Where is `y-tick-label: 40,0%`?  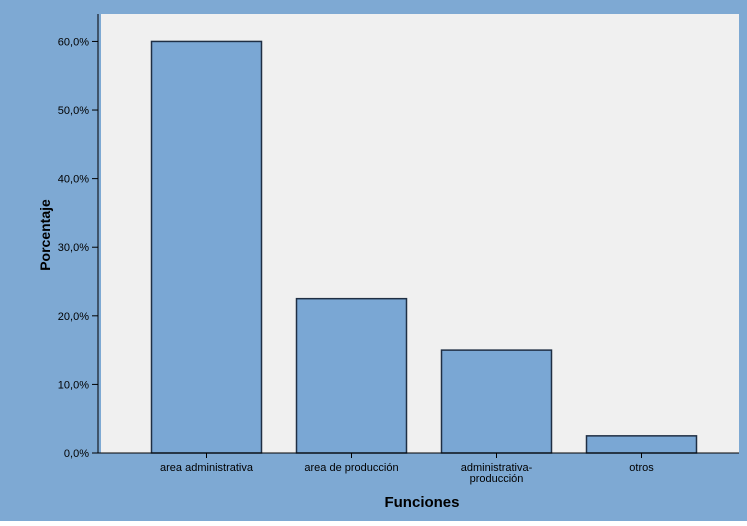
y-tick-label: 40,0% is located at coordinates (73, 180).